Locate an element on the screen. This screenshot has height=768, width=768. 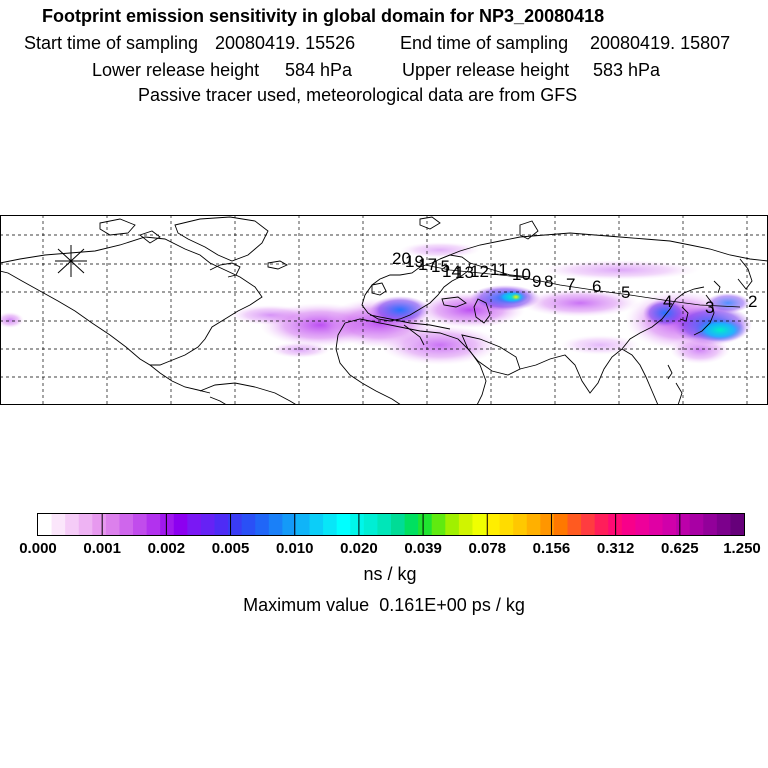
traj-label-5: 5 is located at coordinates (625, 292).